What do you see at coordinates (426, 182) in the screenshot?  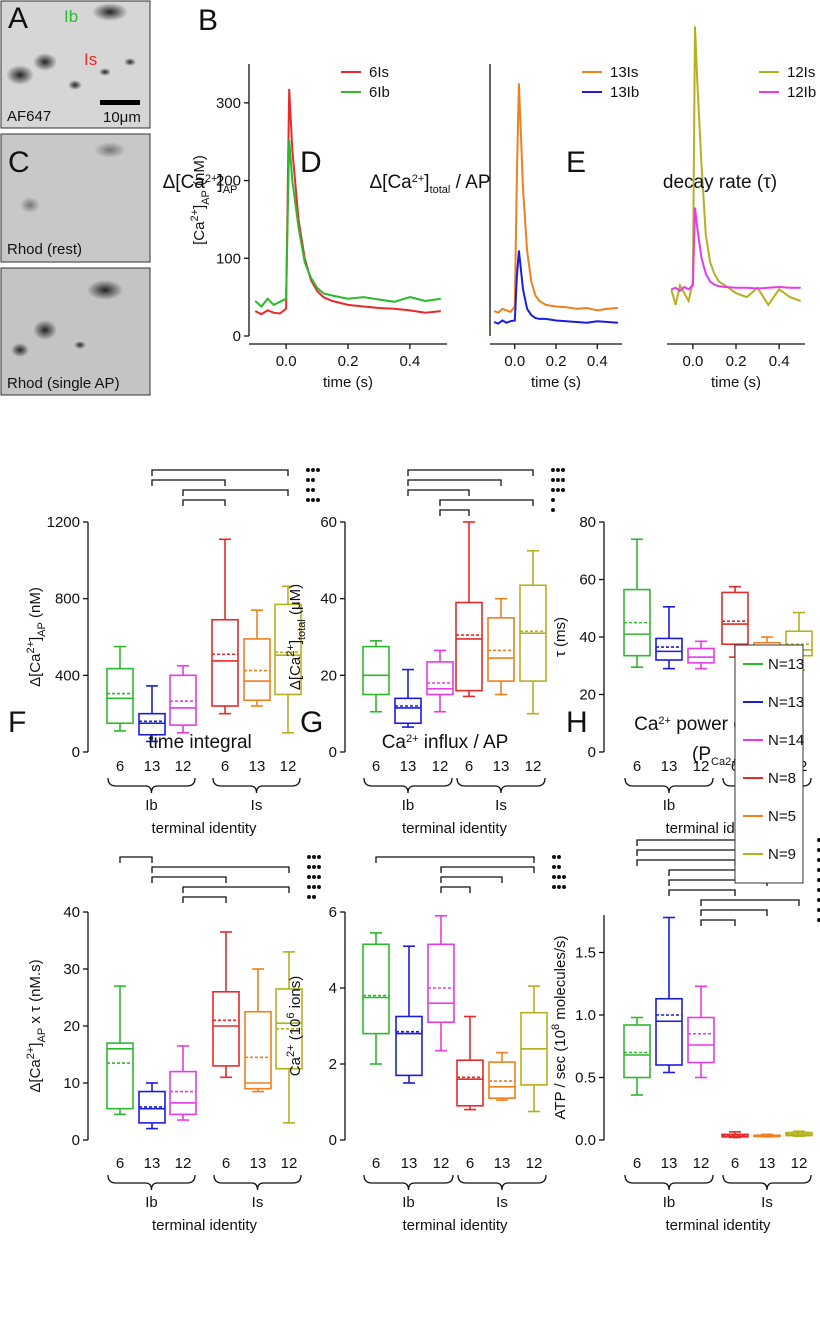 I see `chart-title-part: ]` at bounding box center [426, 182].